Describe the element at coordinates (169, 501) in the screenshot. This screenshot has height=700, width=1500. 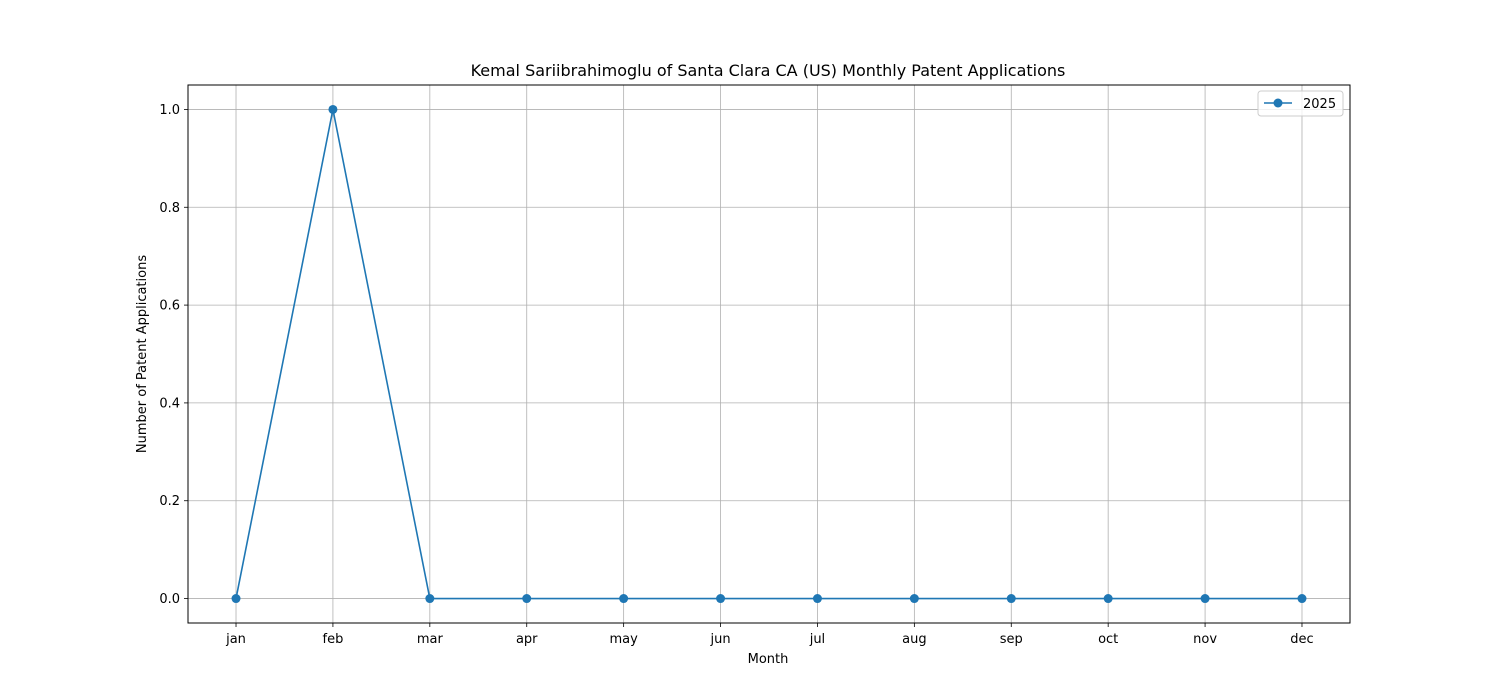
I see `y-tick-label: 0.2` at that location.